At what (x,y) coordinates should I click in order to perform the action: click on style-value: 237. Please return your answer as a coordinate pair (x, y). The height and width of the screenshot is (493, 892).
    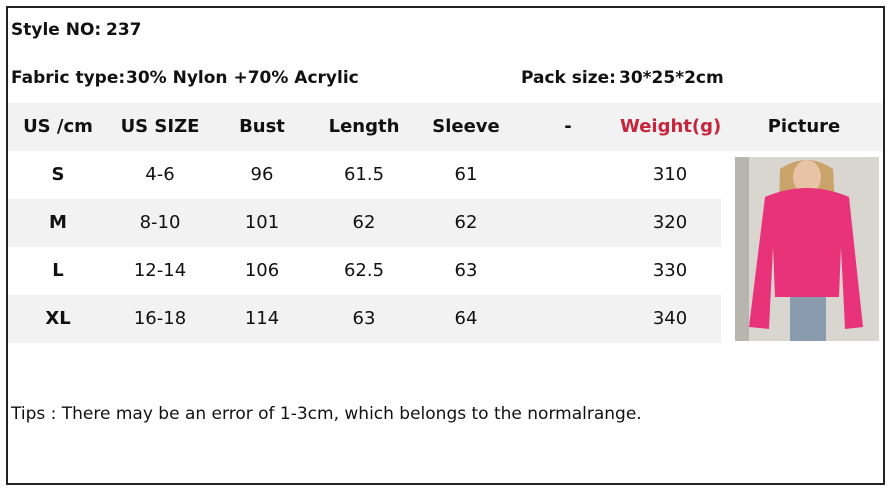
    Looking at the image, I should click on (124, 30).